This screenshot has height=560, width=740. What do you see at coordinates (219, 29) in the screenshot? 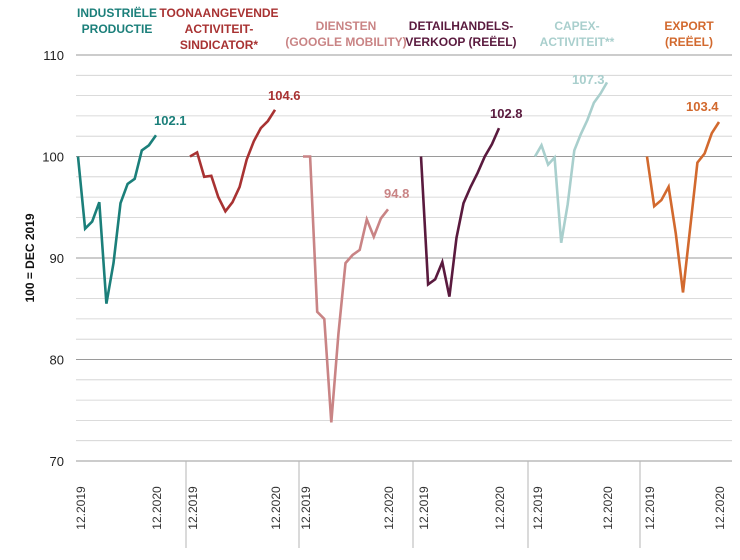
I see `panel-title: ACTIVITEIT-` at bounding box center [219, 29].